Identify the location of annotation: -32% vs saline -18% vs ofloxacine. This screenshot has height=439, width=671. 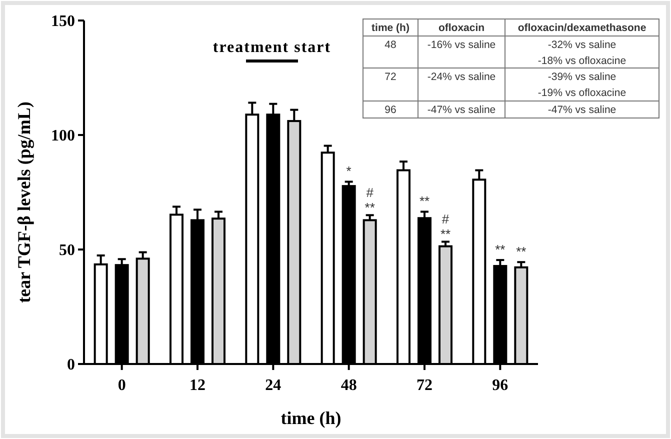
(582, 53).